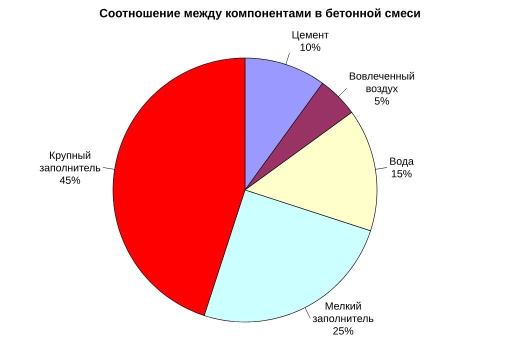 This screenshot has width=520, height=350. I want to click on slice-label: Мелкий заполнитель, so click(343, 312).